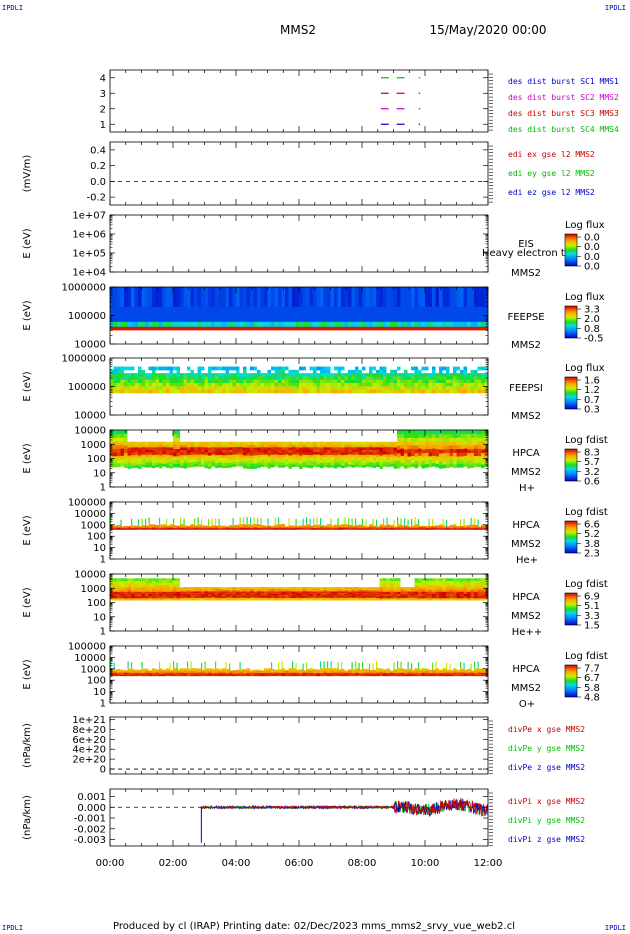  What do you see at coordinates (592, 247) in the screenshot?
I see `colorbar-label: 0.0` at bounding box center [592, 247].